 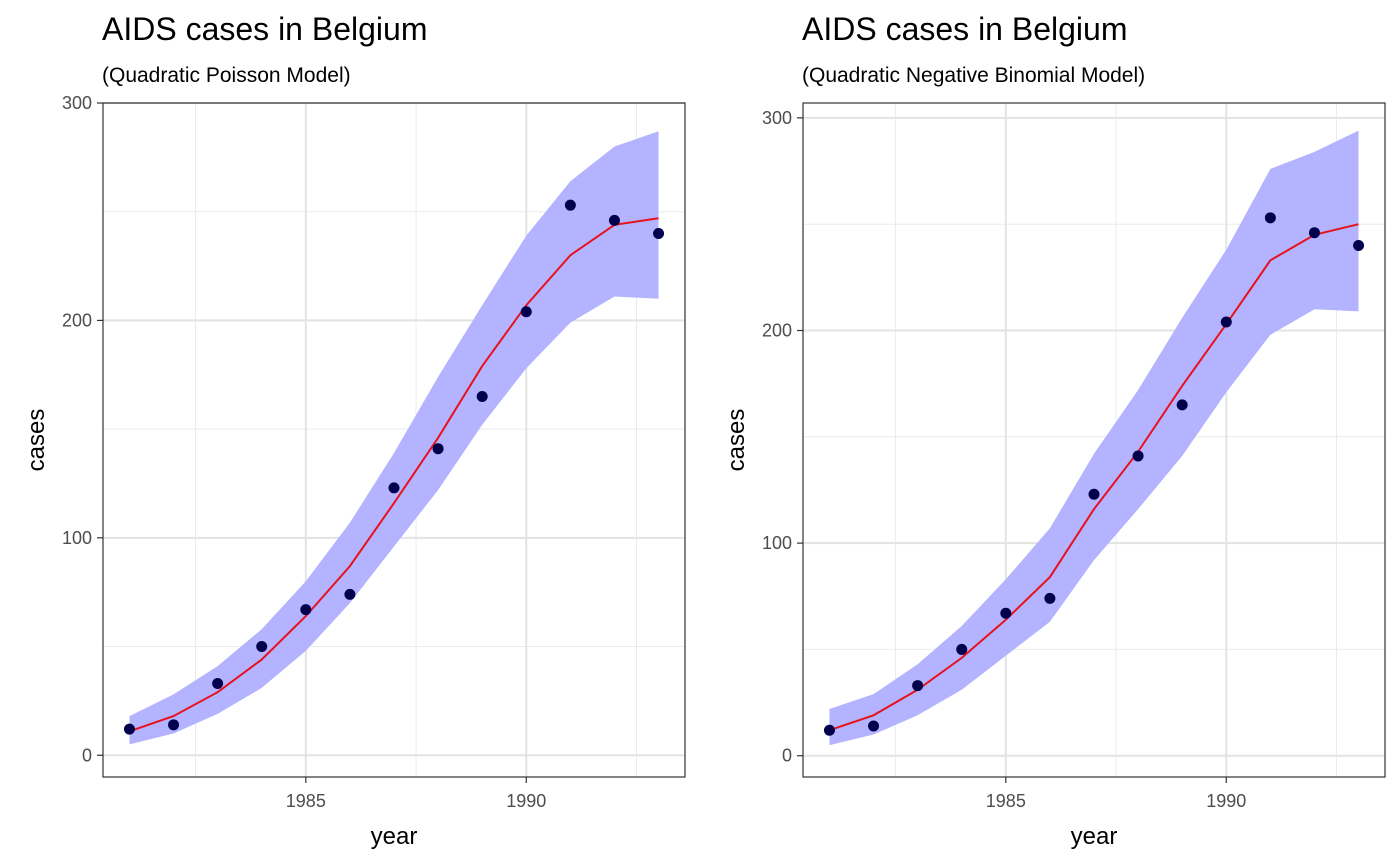 What do you see at coordinates (973, 75) in the screenshot?
I see `chart-subtitle: (Quadratic Negative Binomial Model)` at bounding box center [973, 75].